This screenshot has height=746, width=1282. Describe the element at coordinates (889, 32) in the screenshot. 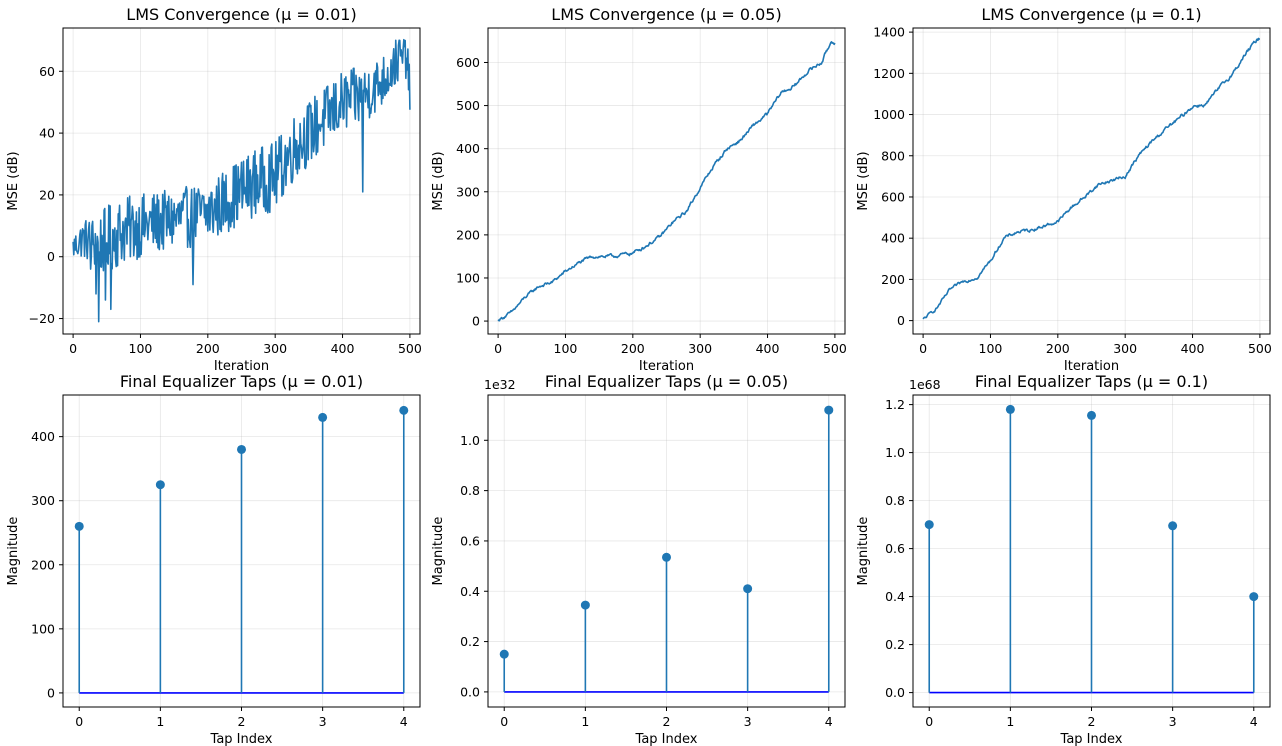

I see `y-tick-label: 1400` at that location.